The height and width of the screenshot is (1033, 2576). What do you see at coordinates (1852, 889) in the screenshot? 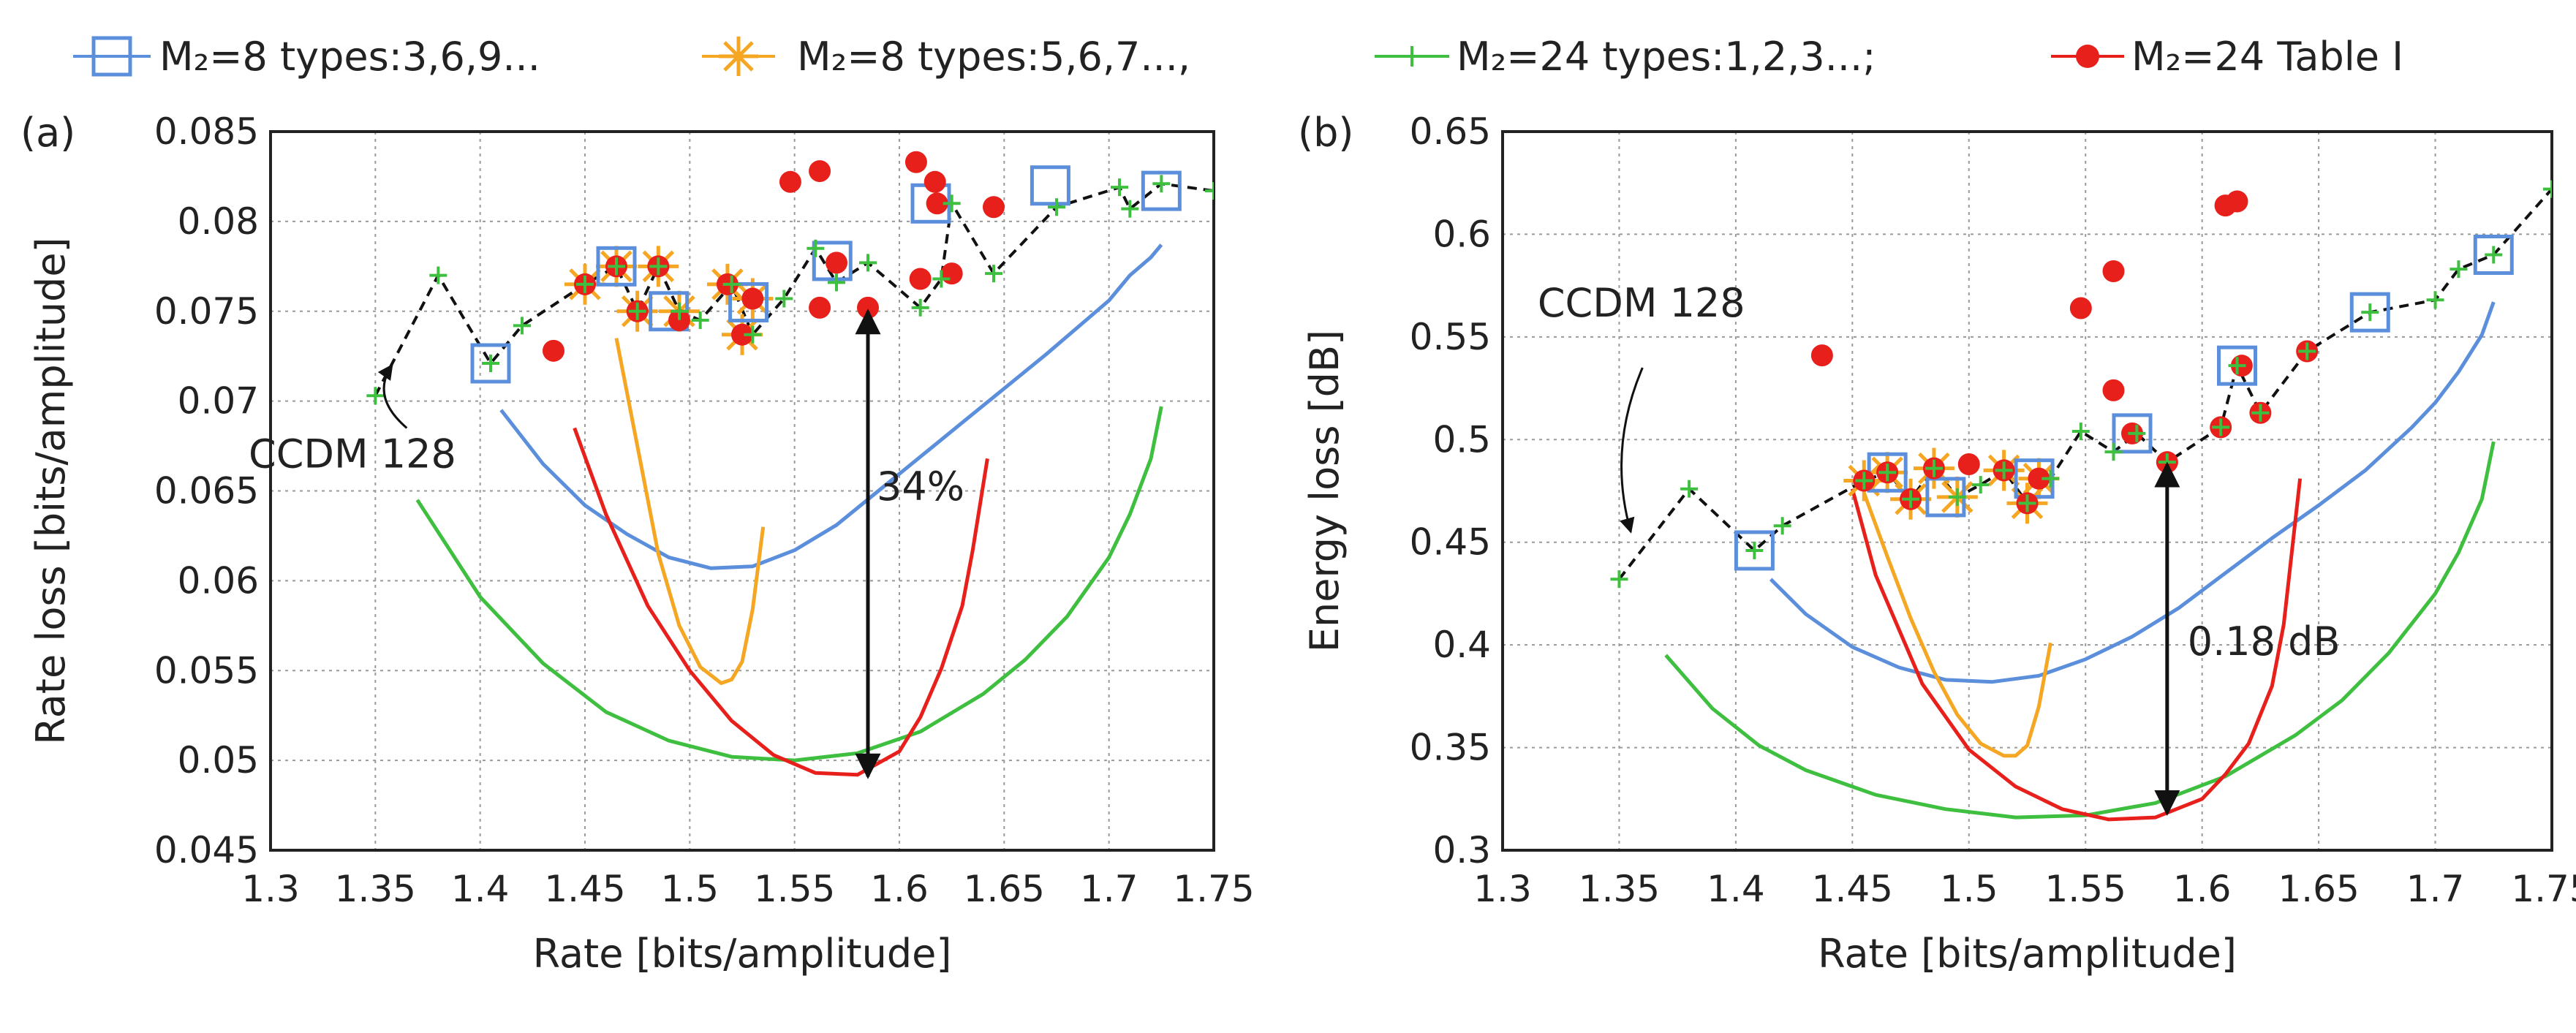
I see `x-tick-label: 1.45` at bounding box center [1852, 889].